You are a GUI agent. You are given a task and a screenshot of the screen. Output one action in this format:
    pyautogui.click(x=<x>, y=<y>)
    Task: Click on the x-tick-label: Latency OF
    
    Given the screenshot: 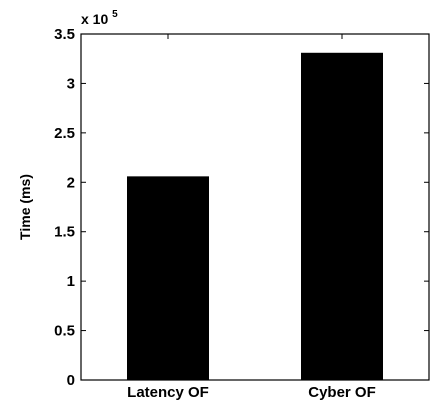 What is the action you would take?
    pyautogui.click(x=168, y=392)
    